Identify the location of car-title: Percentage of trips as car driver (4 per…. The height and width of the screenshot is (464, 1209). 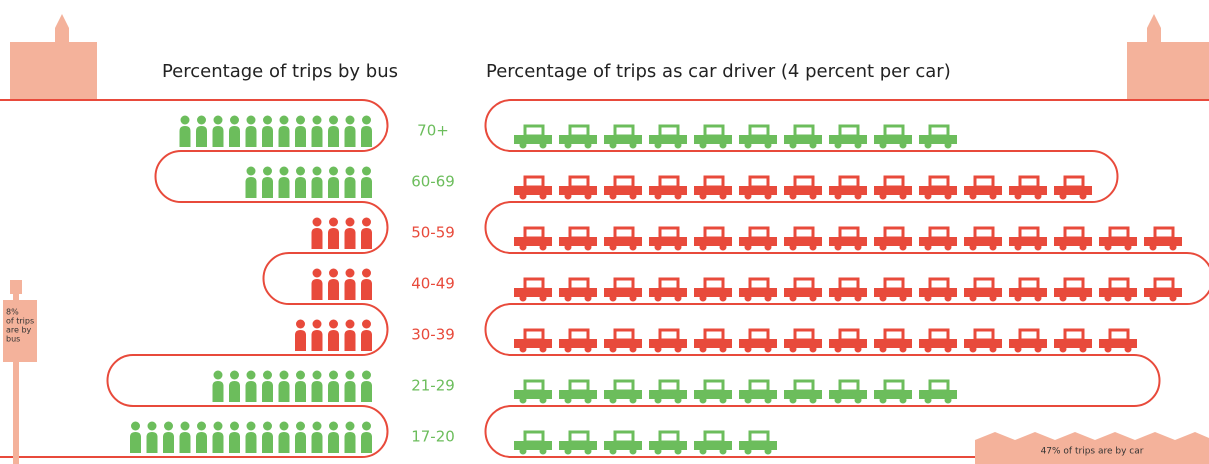
(718, 71).